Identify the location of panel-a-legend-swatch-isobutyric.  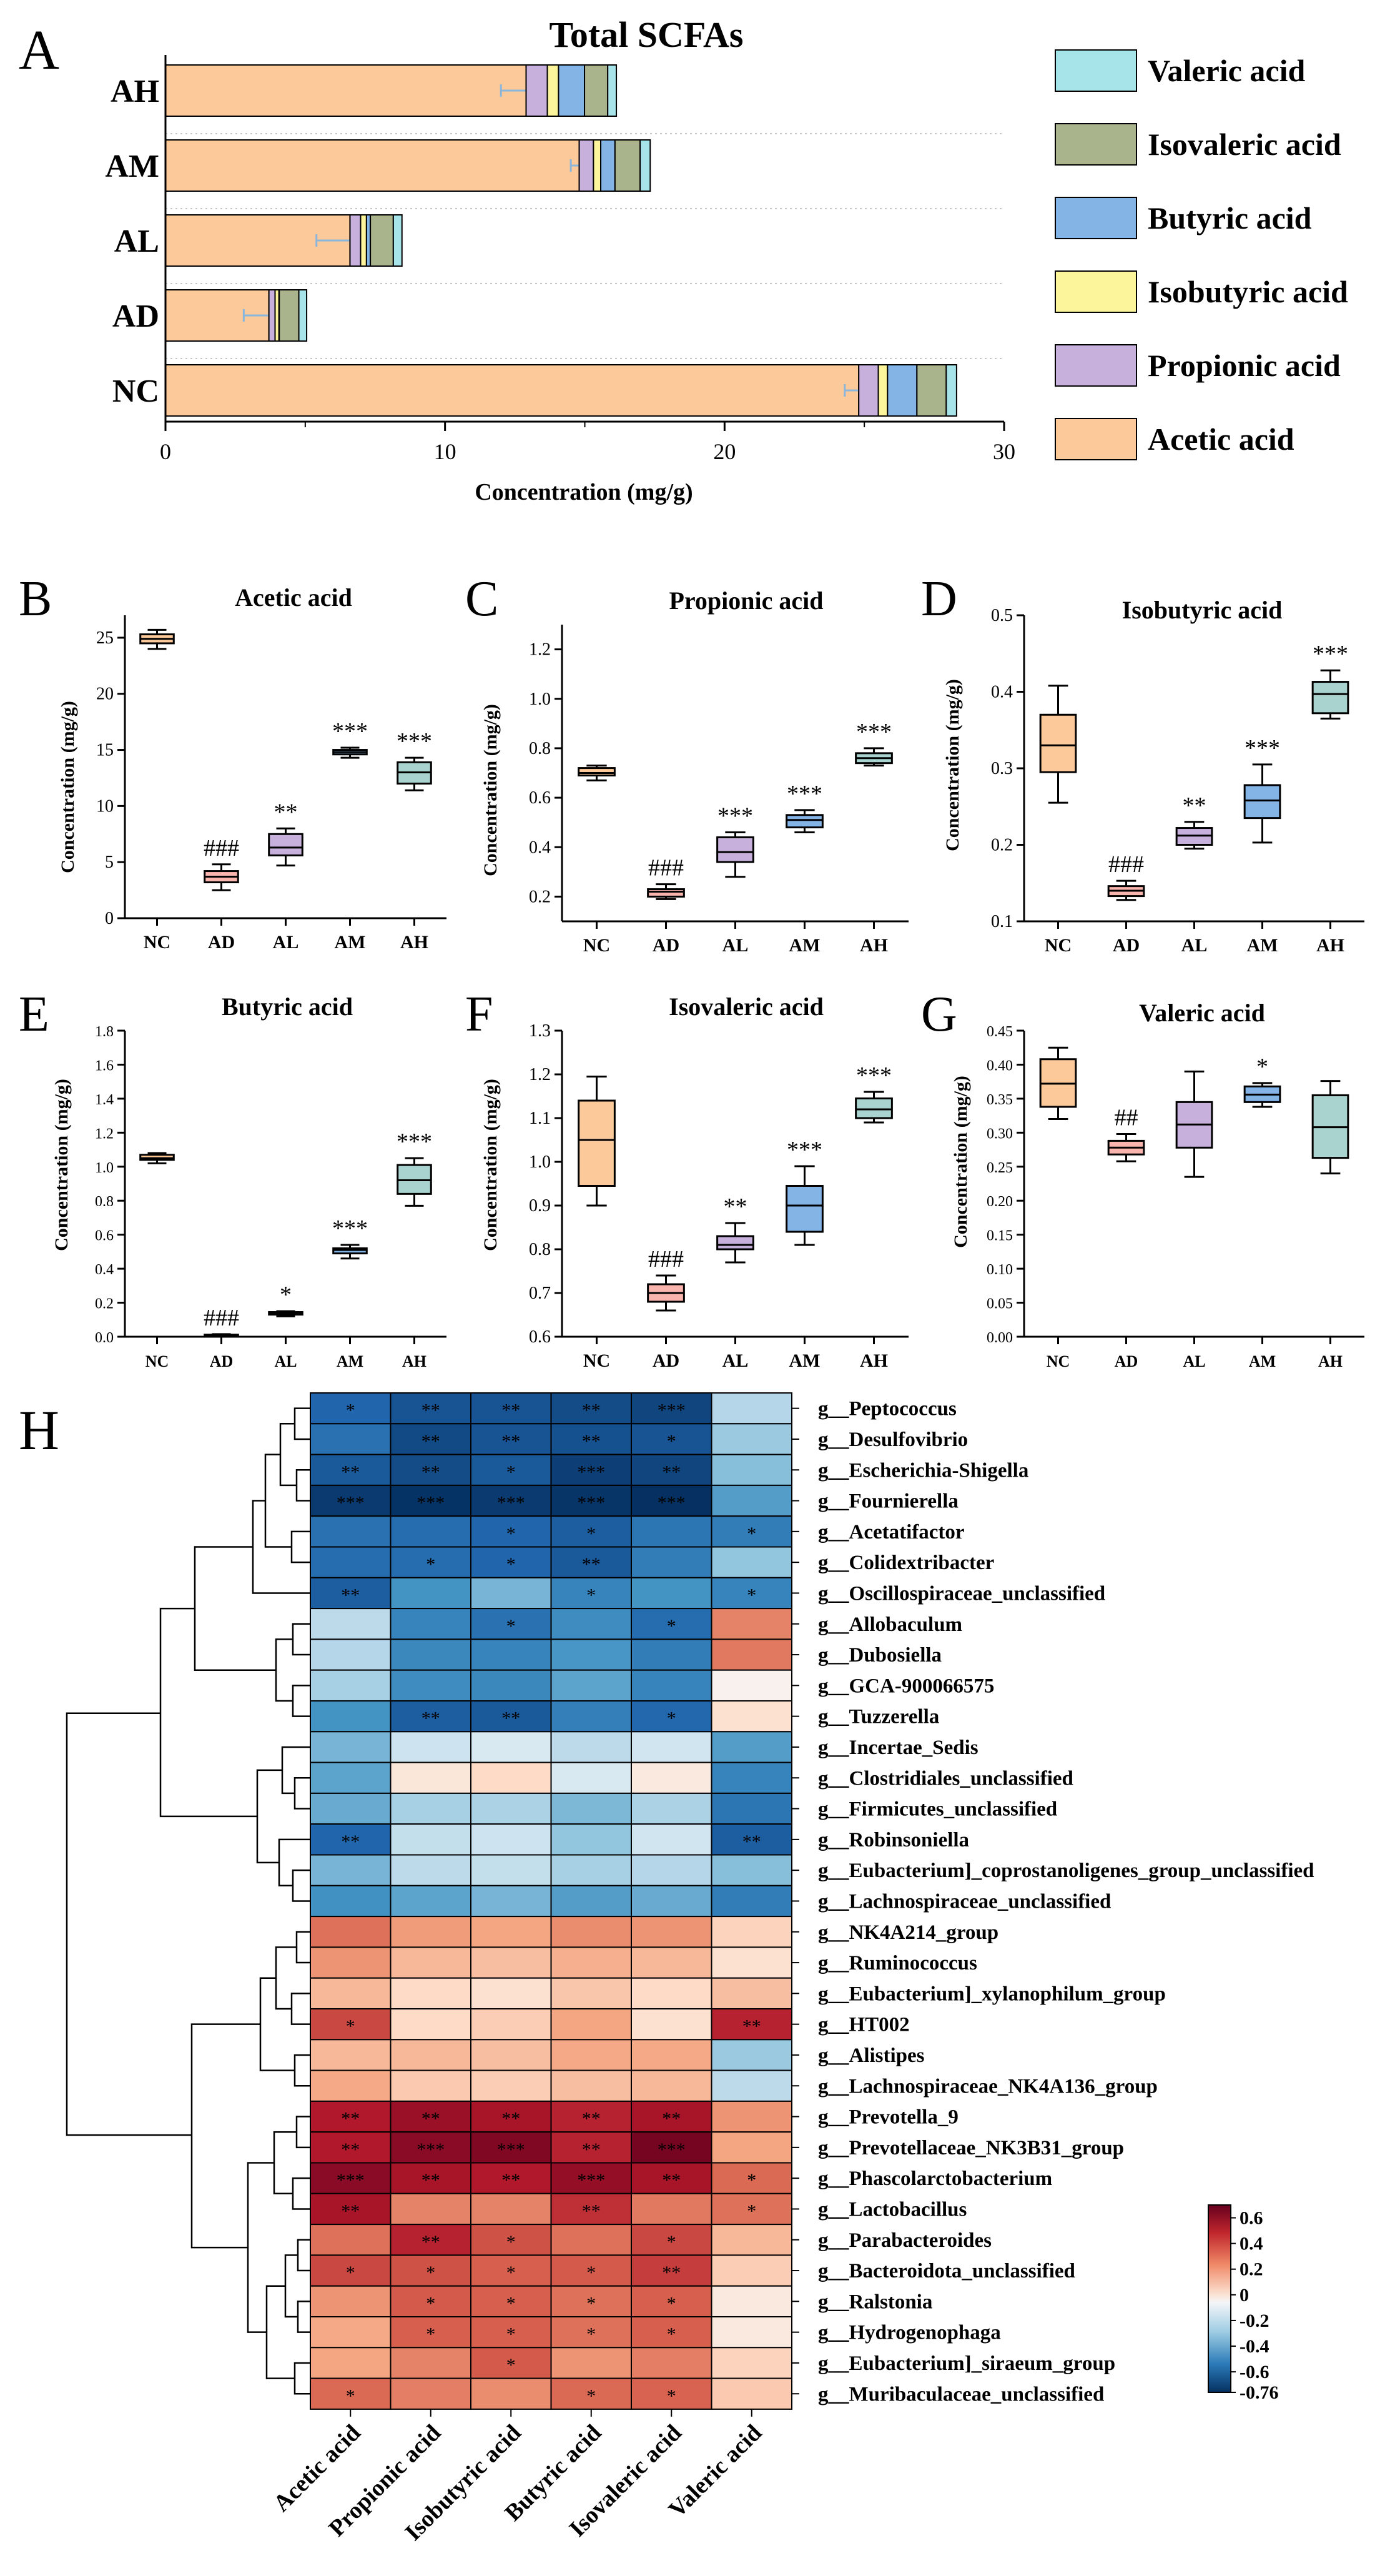
(1096, 291).